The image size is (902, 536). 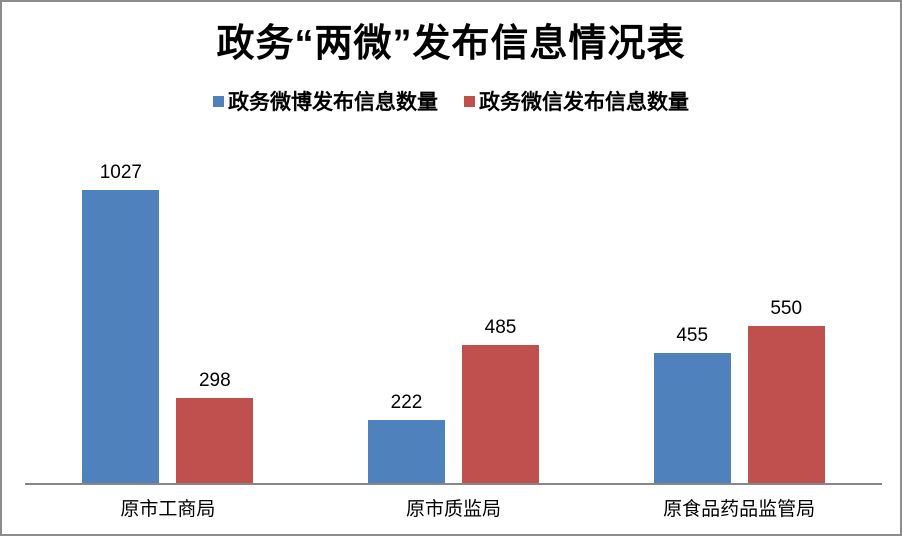 I want to click on category-label: 原市工商局, so click(x=168, y=509).